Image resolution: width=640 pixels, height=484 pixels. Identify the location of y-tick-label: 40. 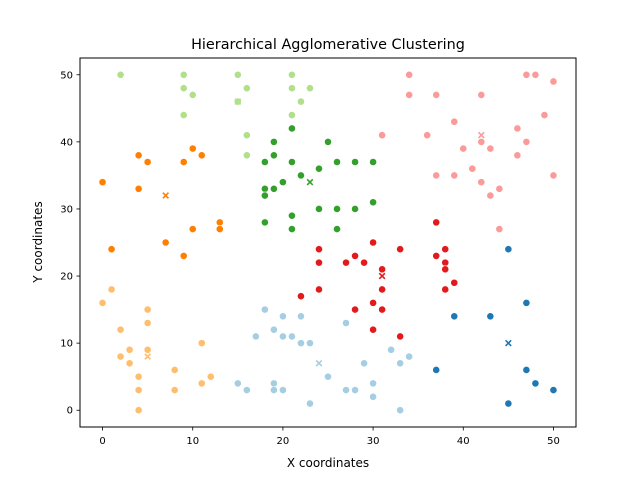
(66, 142).